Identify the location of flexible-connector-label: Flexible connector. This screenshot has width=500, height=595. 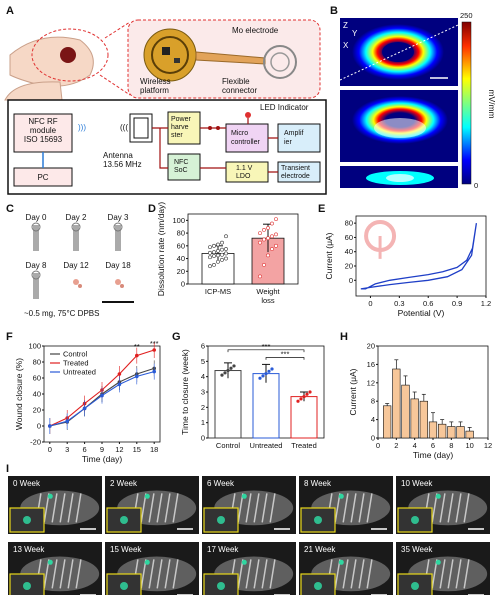
(239, 86).